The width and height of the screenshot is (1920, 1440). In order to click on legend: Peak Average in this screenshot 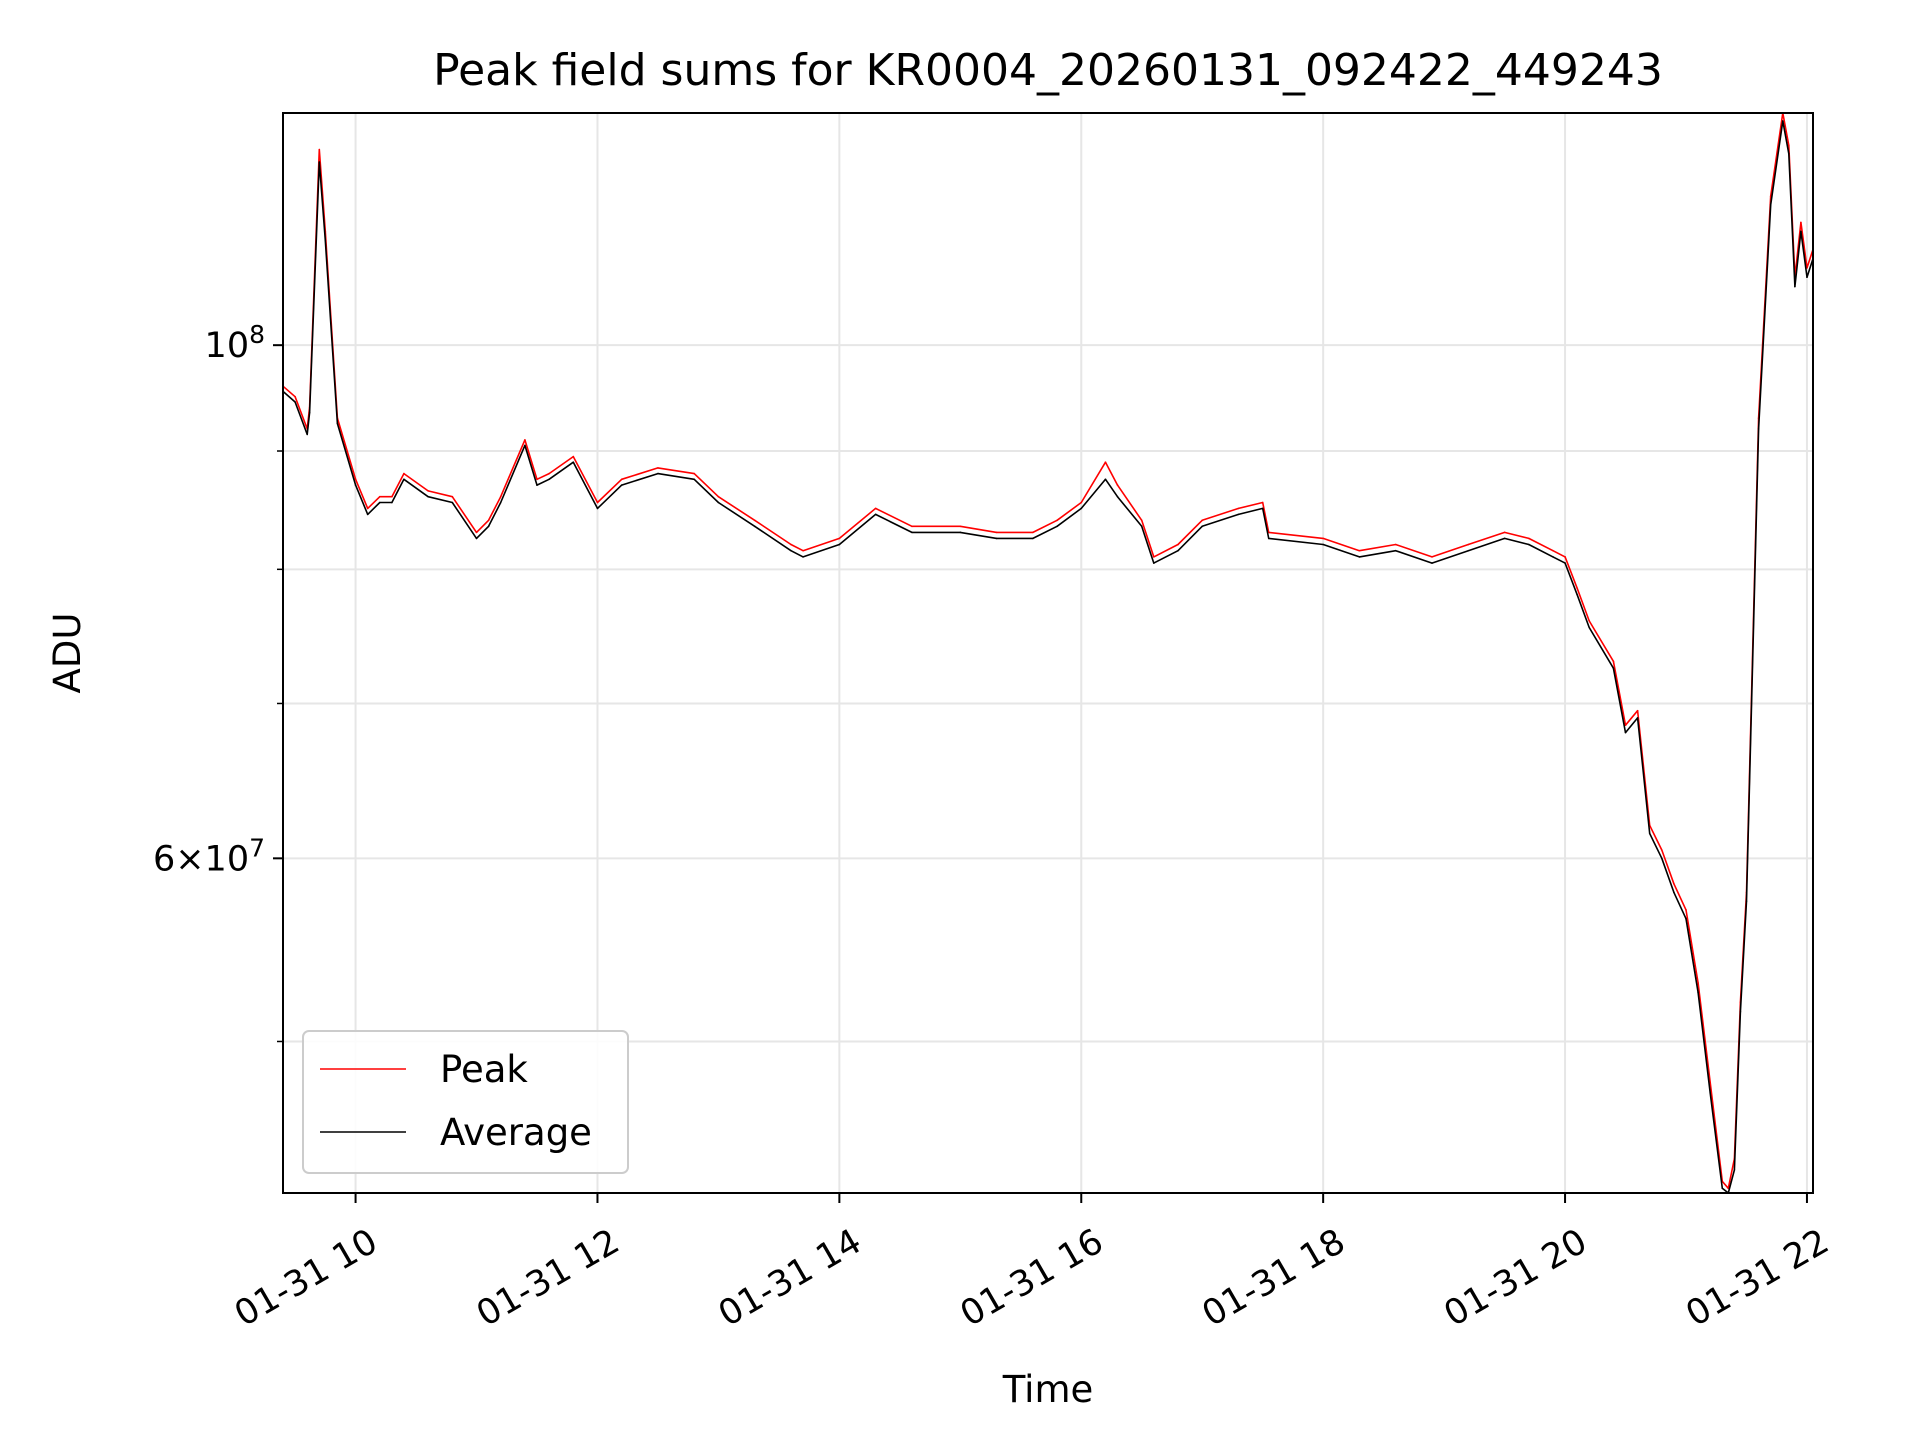, I will do `click(465, 1102)`.